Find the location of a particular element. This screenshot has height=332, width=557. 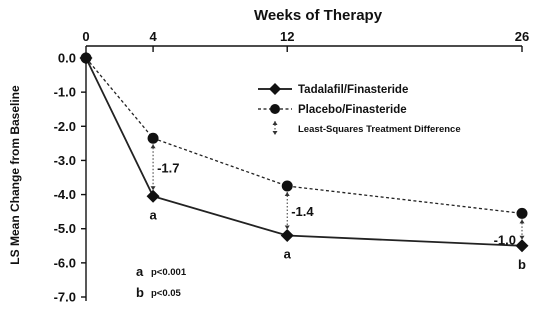

y-tick-label: -5.0 is located at coordinates (65, 228).